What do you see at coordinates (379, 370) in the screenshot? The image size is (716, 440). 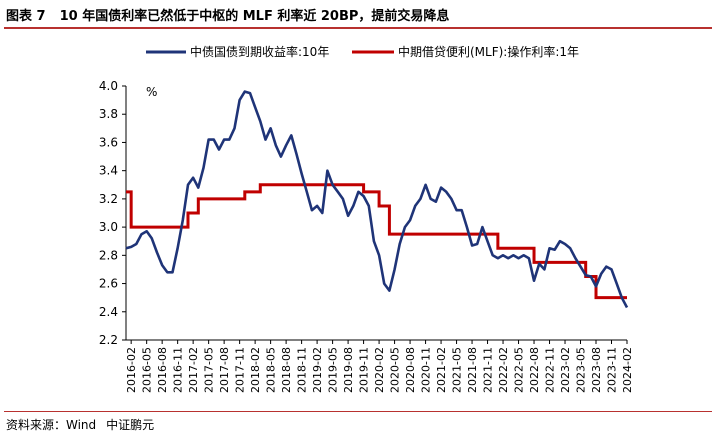 I see `x-tick-label: 2020-02` at bounding box center [379, 370].